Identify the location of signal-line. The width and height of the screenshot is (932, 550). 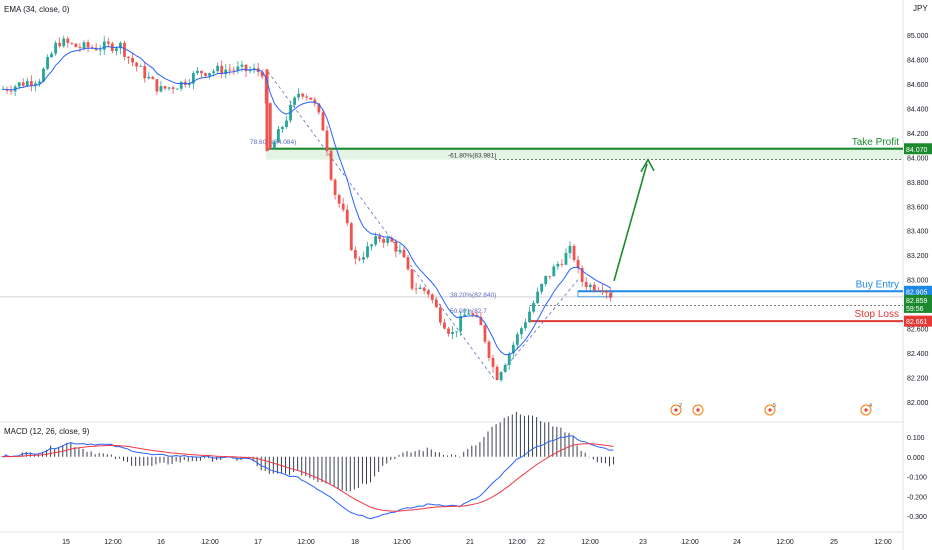
(307, 477).